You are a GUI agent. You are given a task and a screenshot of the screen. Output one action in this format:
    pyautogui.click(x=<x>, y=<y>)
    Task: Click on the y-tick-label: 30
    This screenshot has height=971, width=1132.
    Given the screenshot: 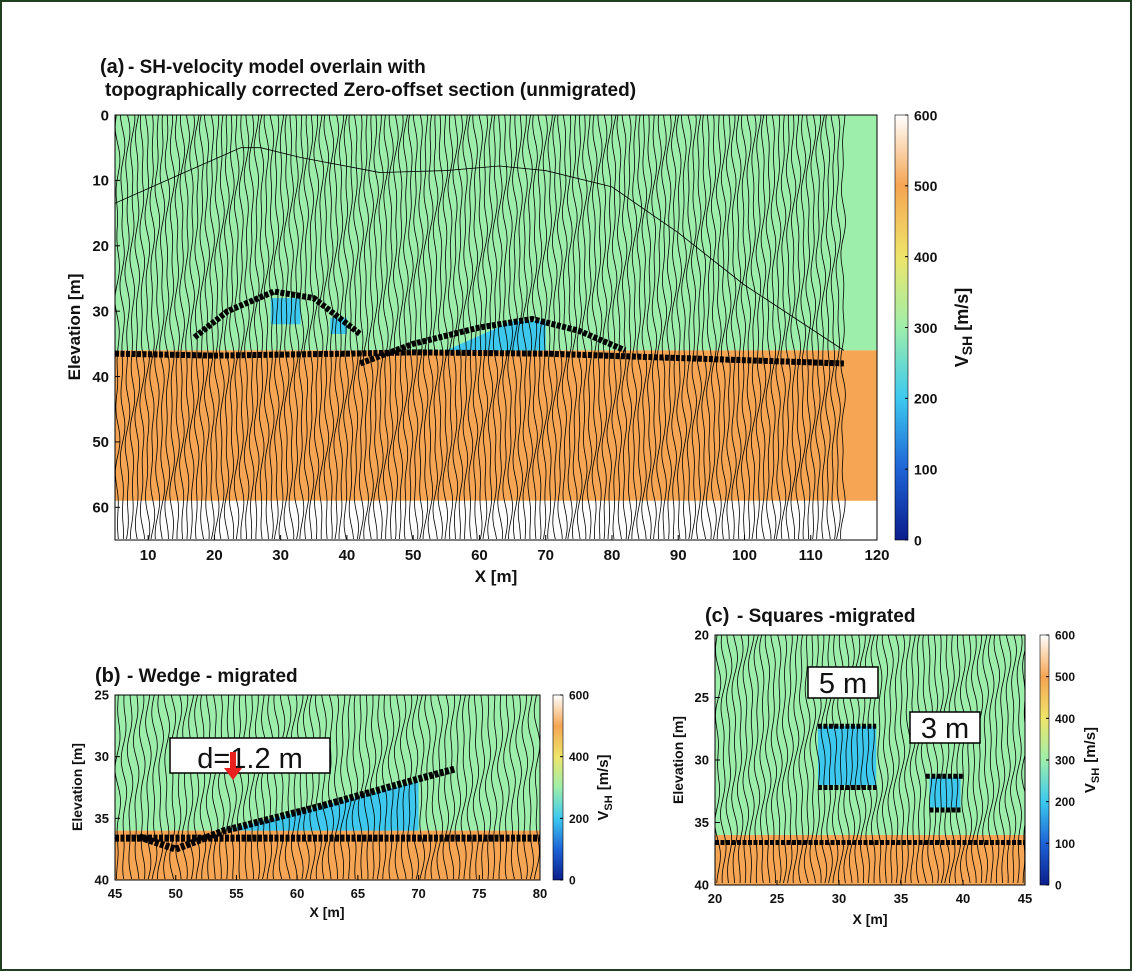 What is the action you would take?
    pyautogui.click(x=102, y=756)
    